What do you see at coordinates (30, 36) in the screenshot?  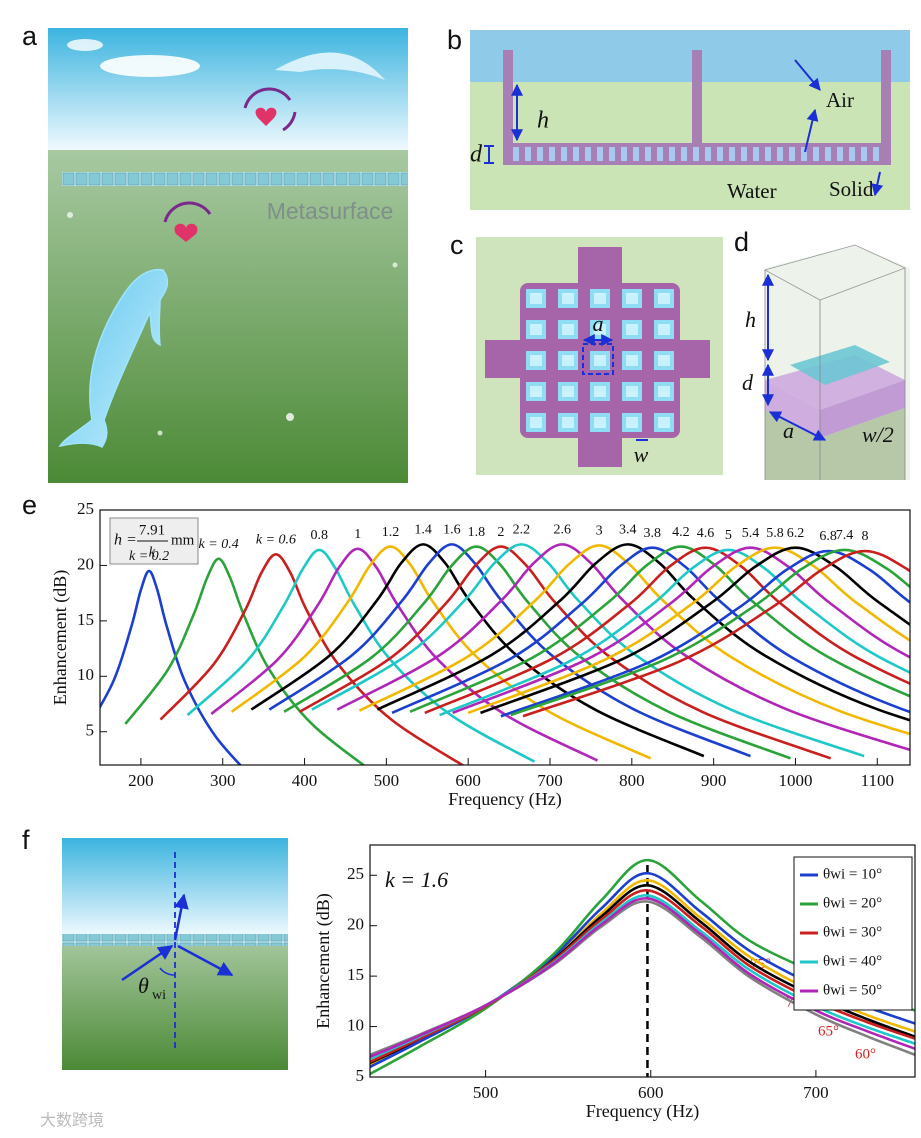 I see `panel-letter: a` at bounding box center [30, 36].